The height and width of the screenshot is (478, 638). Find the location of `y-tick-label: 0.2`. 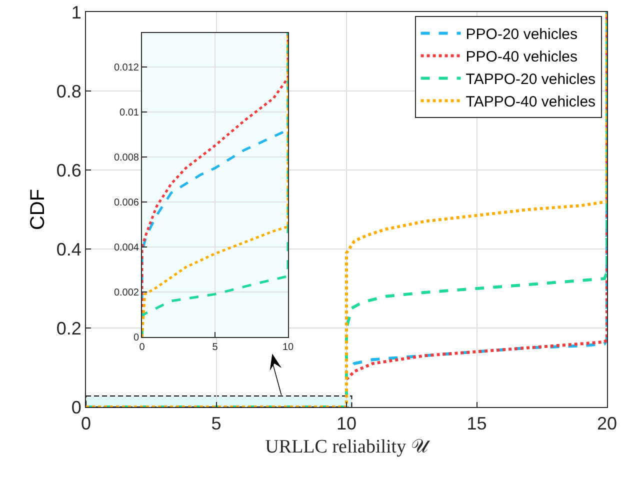

y-tick-label: 0.2 is located at coordinates (69, 328).